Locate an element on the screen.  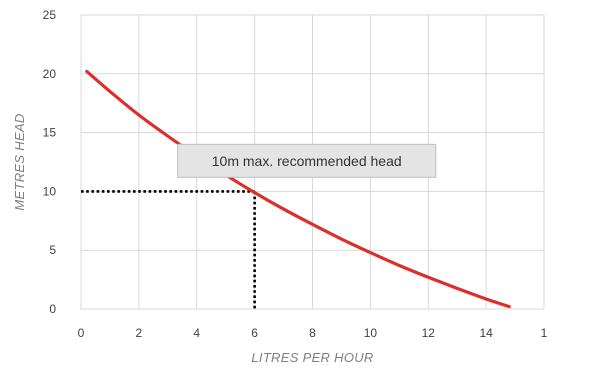
annotation: 10m max. recommended head is located at coordinates (307, 160).